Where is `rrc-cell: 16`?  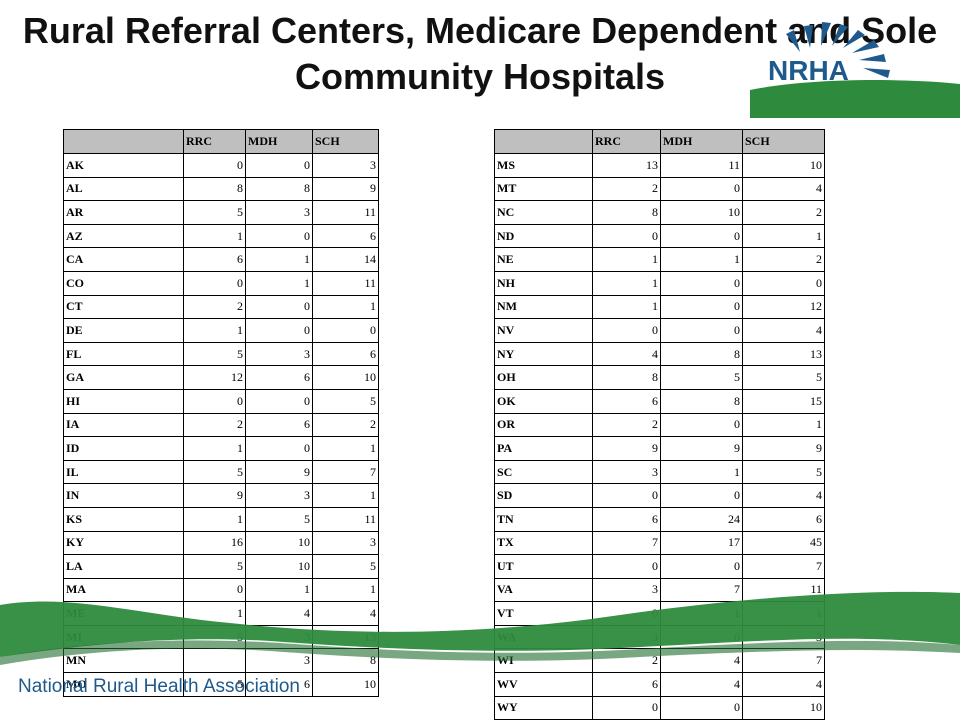
rrc-cell: 16 is located at coordinates (214, 543).